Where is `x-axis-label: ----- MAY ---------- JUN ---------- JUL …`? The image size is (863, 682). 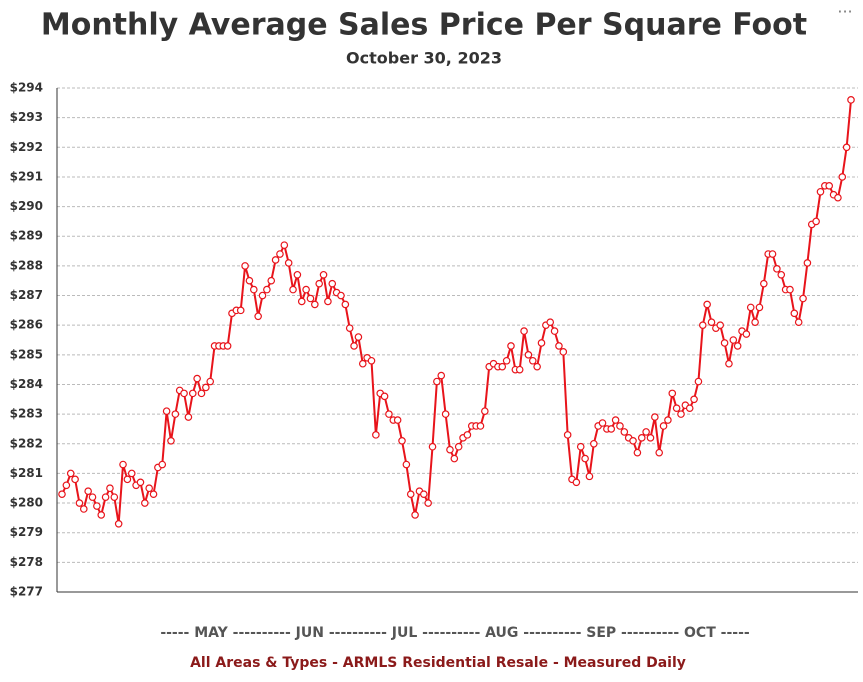 x-axis-label: ----- MAY ---------- JUN ---------- JUL … is located at coordinates (455, 633).